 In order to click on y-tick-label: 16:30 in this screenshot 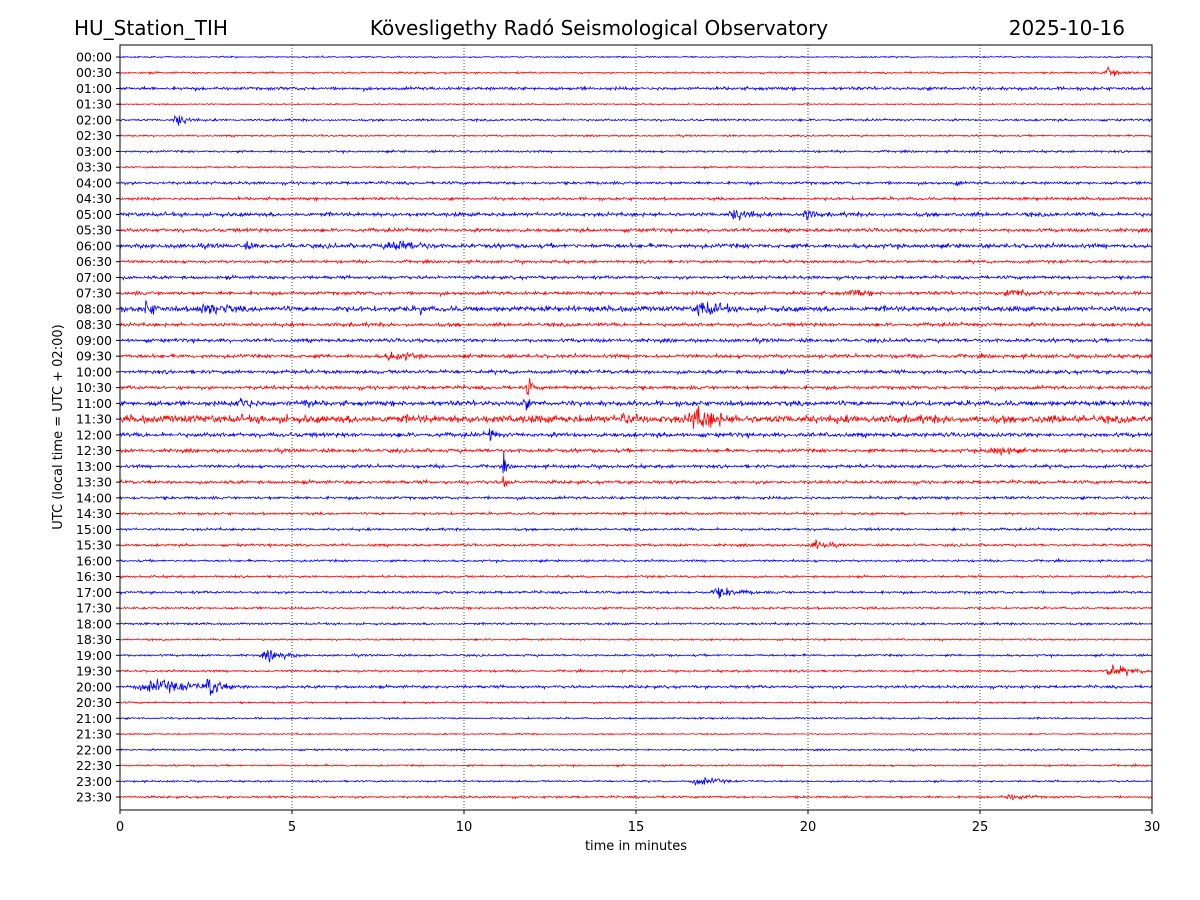, I will do `click(94, 576)`.